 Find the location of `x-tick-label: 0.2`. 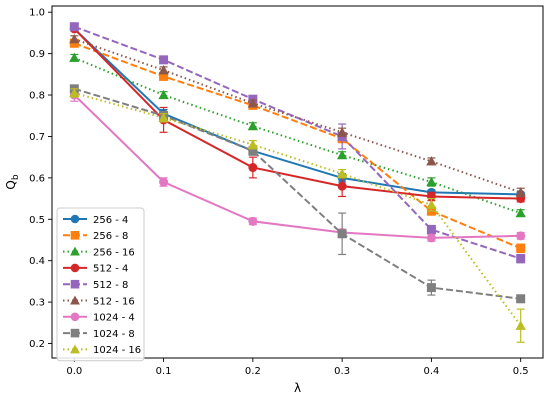

x-tick-label: 0.2 is located at coordinates (253, 371).